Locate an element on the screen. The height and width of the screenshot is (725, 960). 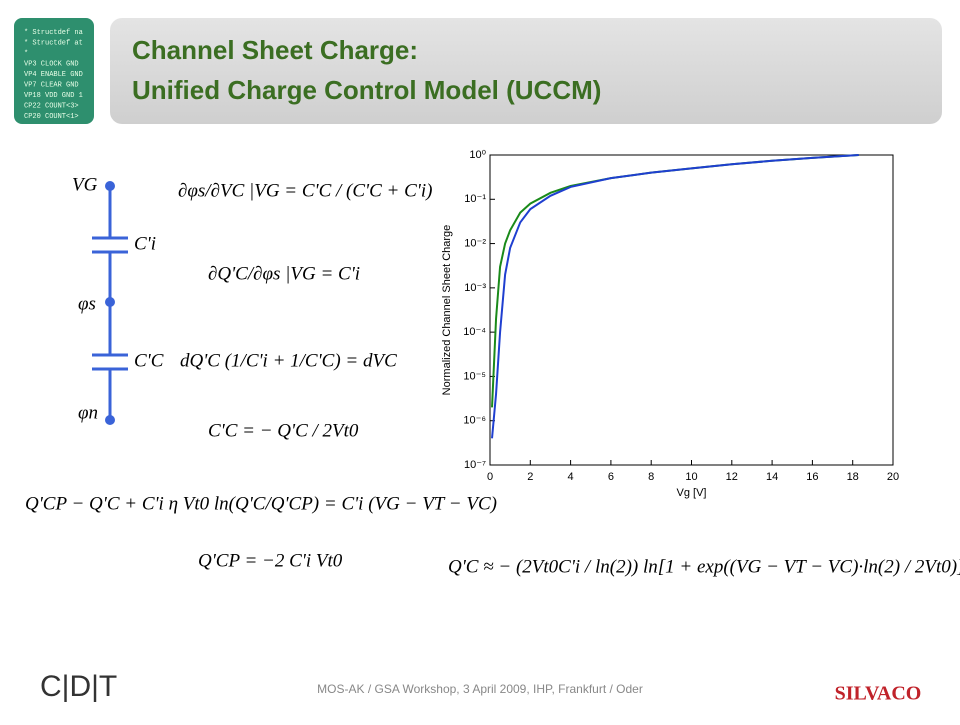
x-tick-label: 2 is located at coordinates (530, 477).